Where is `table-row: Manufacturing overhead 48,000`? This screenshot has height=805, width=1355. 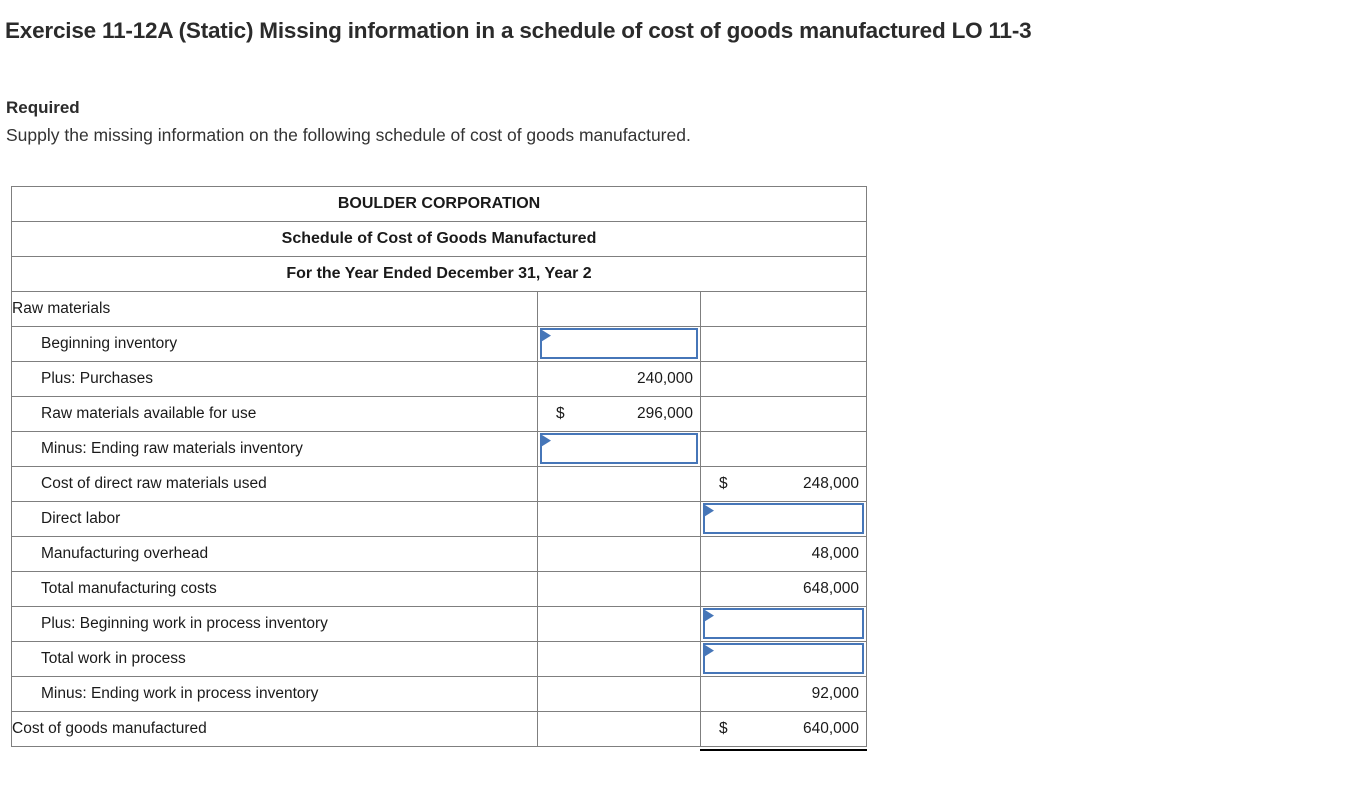
table-row: Manufacturing overhead 48,000 is located at coordinates (439, 554).